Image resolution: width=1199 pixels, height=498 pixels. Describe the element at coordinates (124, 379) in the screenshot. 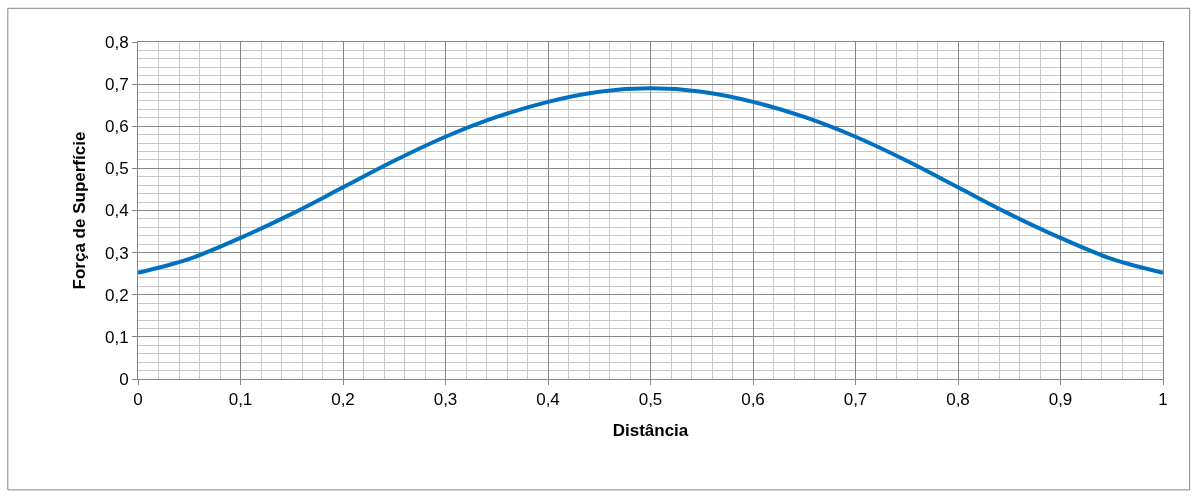

I see `y-tick-label: 0` at that location.